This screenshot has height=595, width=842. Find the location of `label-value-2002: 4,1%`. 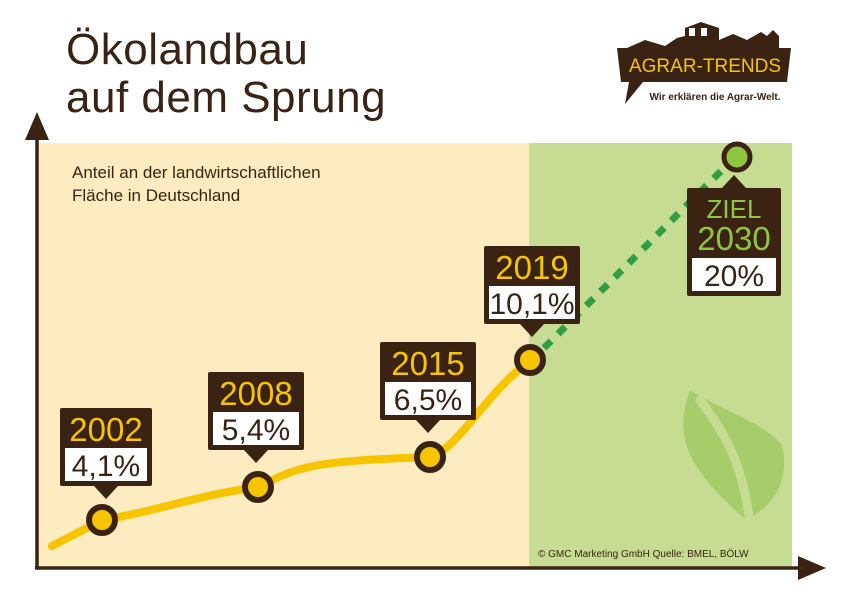

label-value-2002: 4,1% is located at coordinates (106, 466).